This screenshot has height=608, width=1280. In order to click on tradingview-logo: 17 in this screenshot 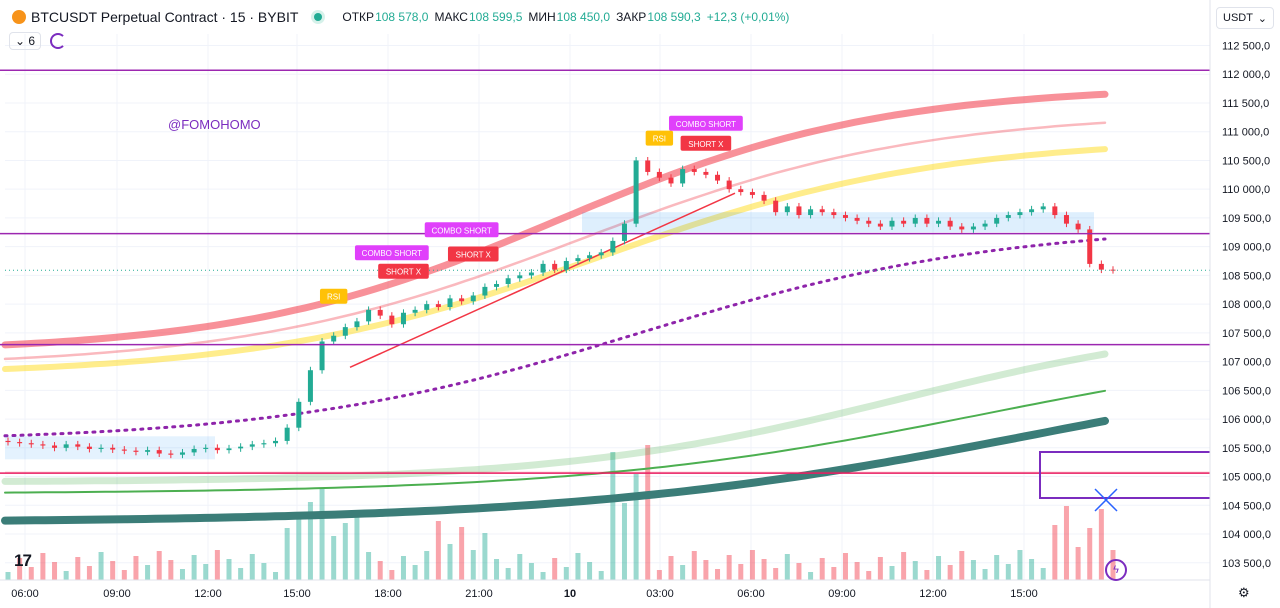, I will do `click(23, 560)`.